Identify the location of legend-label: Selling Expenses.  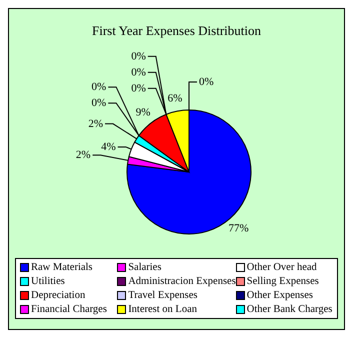
(282, 281).